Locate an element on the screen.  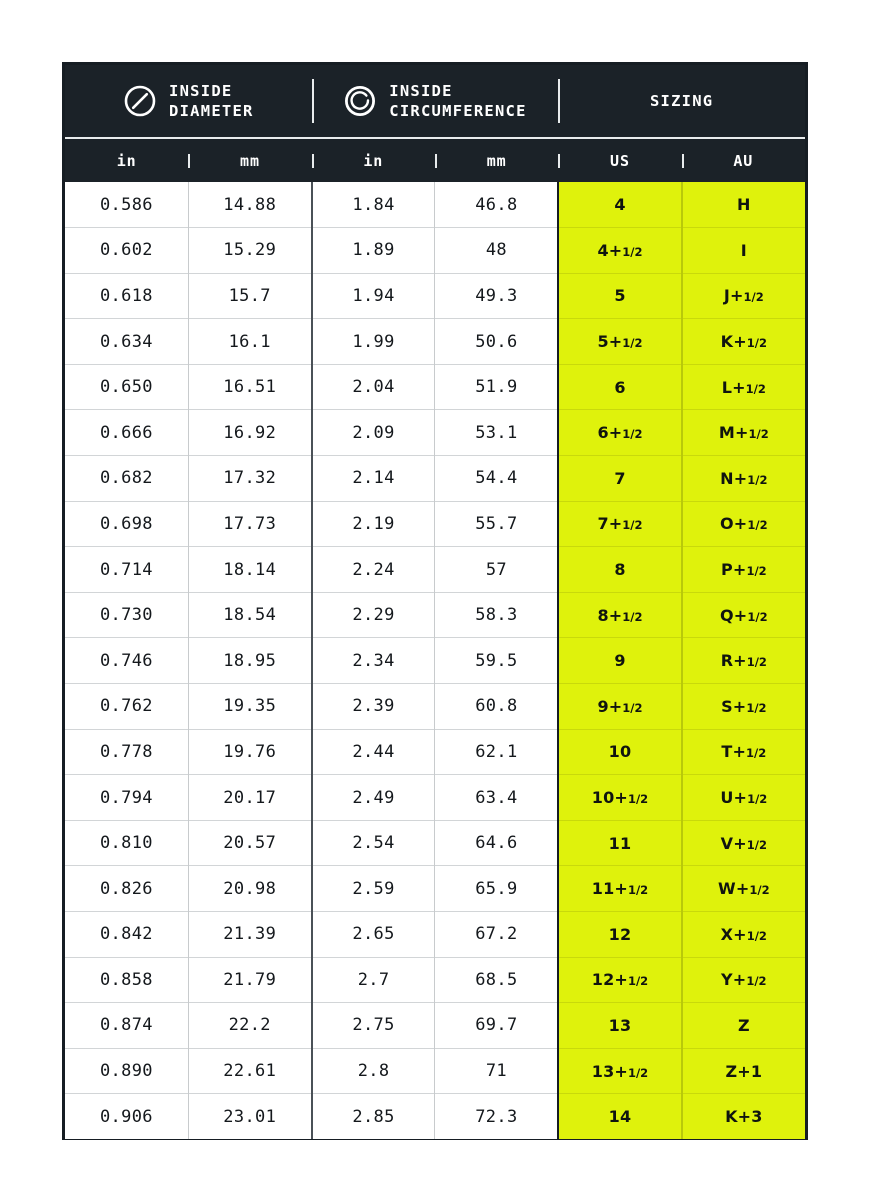
cell-circumference-mm: 69.7 is located at coordinates (496, 1025).